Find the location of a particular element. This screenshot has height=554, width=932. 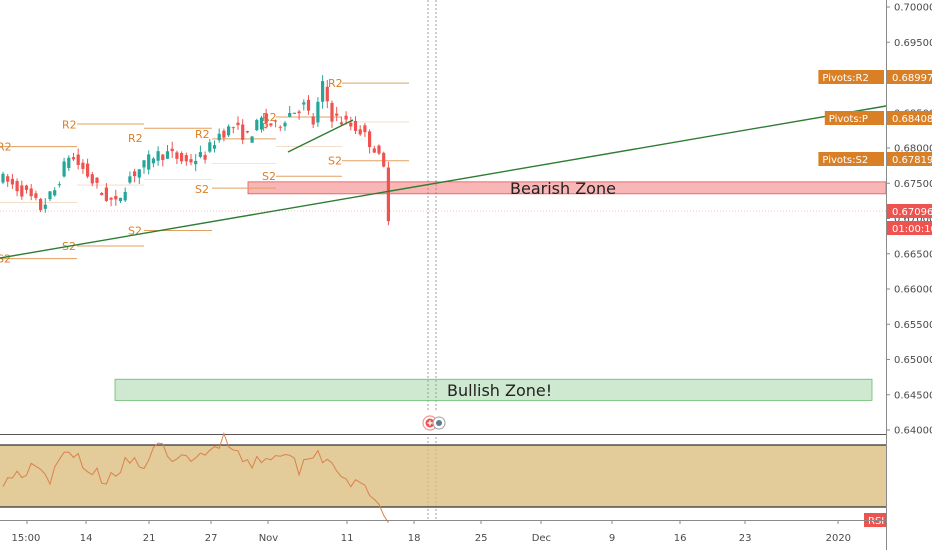

bullish-zone-label: Bullish Zone! is located at coordinates (499, 390).